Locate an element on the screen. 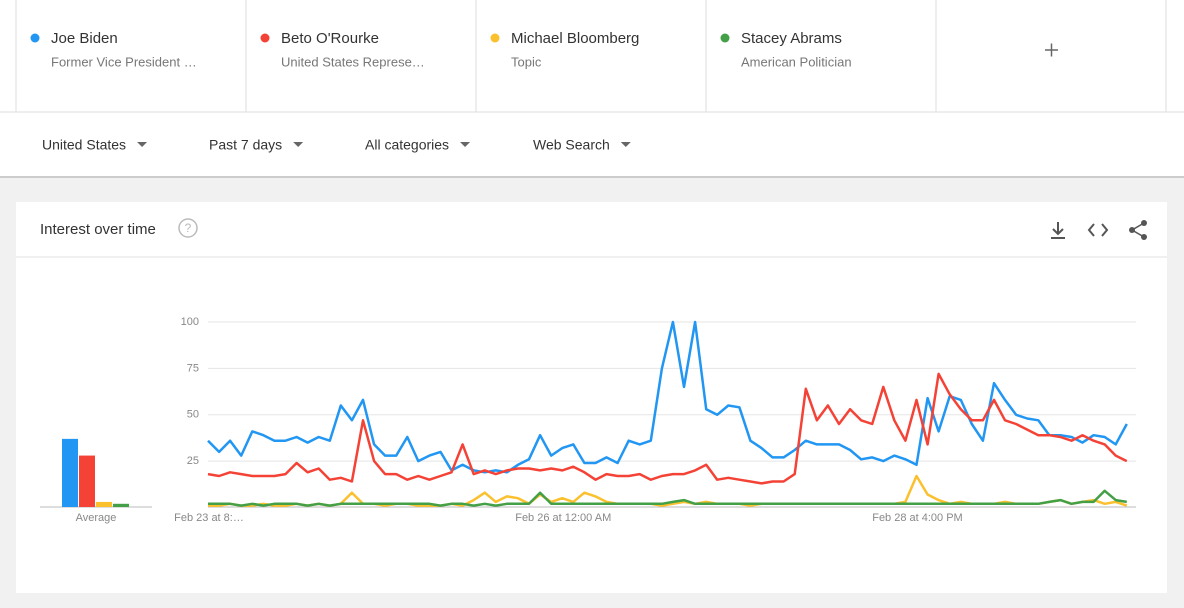 The width and height of the screenshot is (1184, 608). filter: Past 7 days is located at coordinates (245, 145).